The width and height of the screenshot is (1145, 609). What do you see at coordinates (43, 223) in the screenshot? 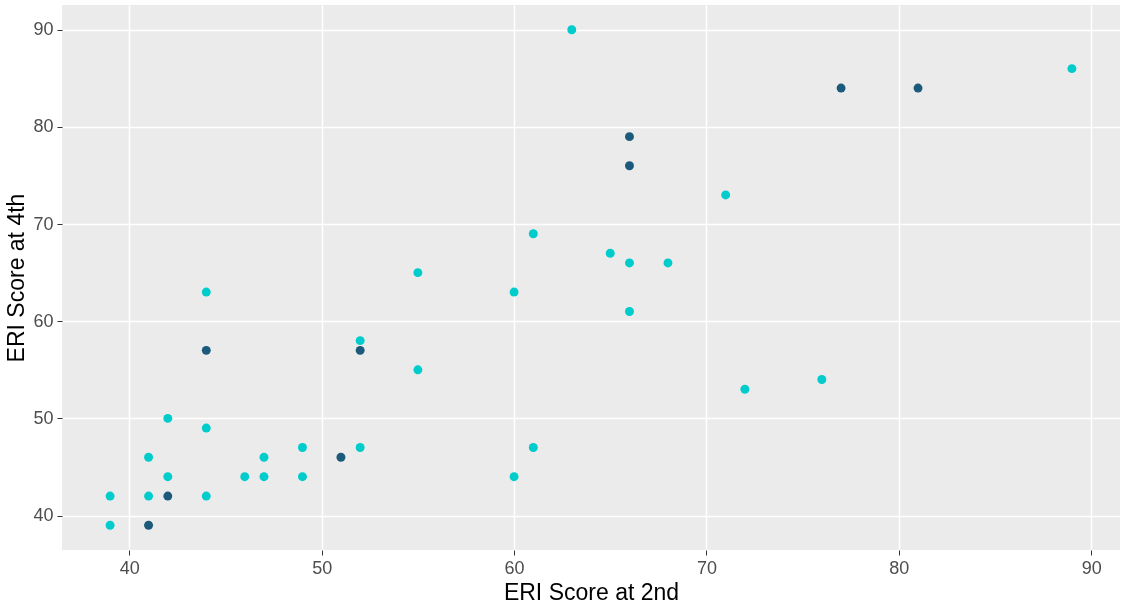
I see `y-tick-label: 70` at bounding box center [43, 223].